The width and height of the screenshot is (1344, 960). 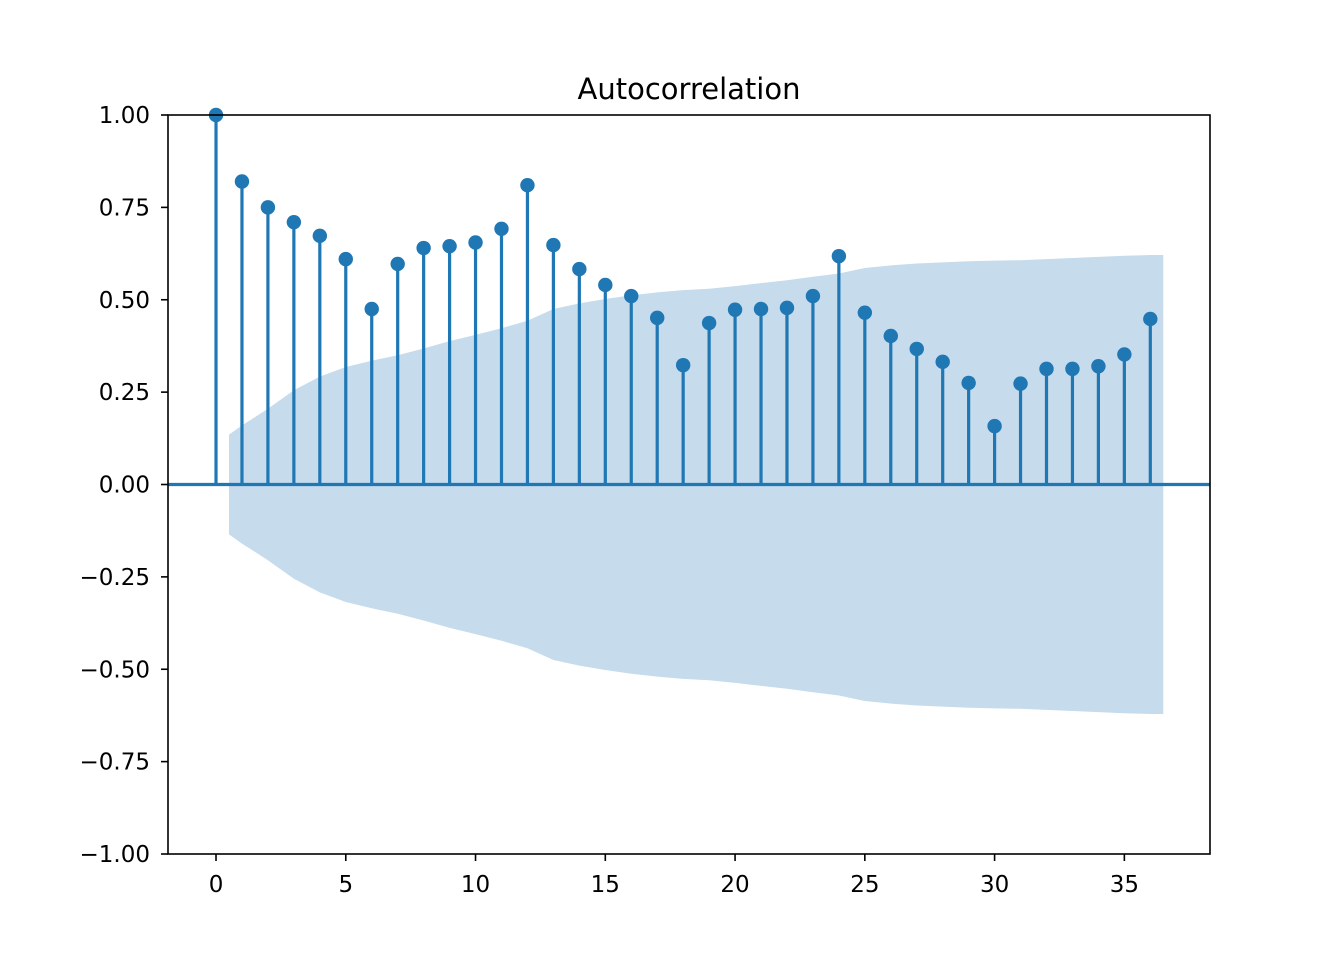 I want to click on y-tick-label: 0.50, so click(x=124, y=301).